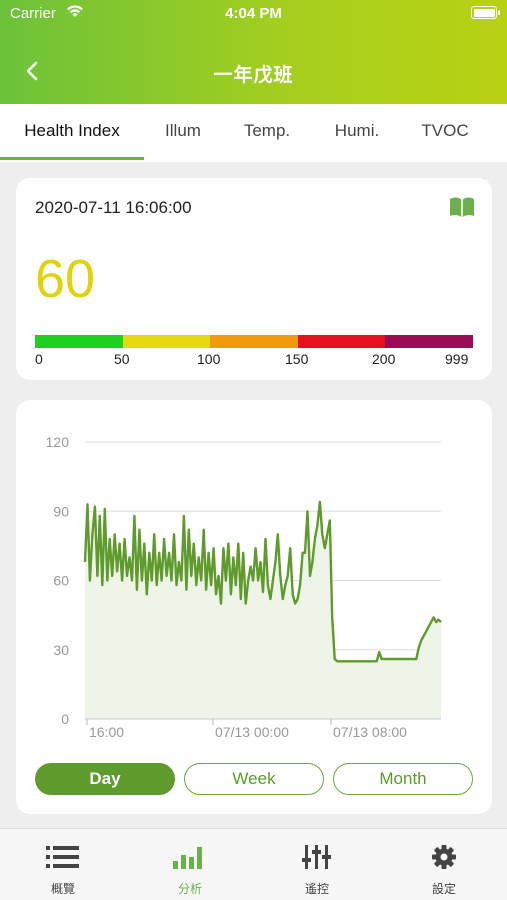 The width and height of the screenshot is (507, 900). What do you see at coordinates (65, 279) in the screenshot?
I see `health-index-value: 60` at bounding box center [65, 279].